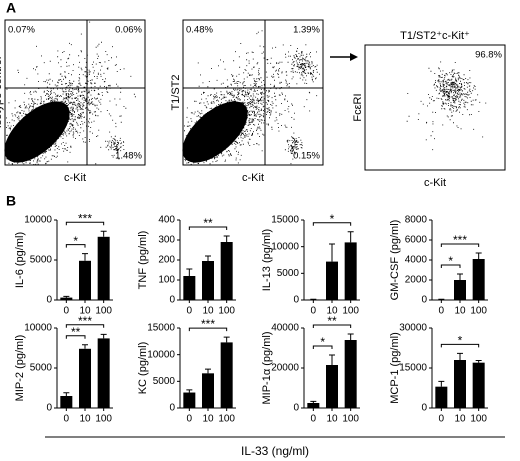 The image size is (520, 461). What do you see at coordinates (20, 368) in the screenshot?
I see `y-axis-label: MIP-2 (pg/ml)` at bounding box center [20, 368].